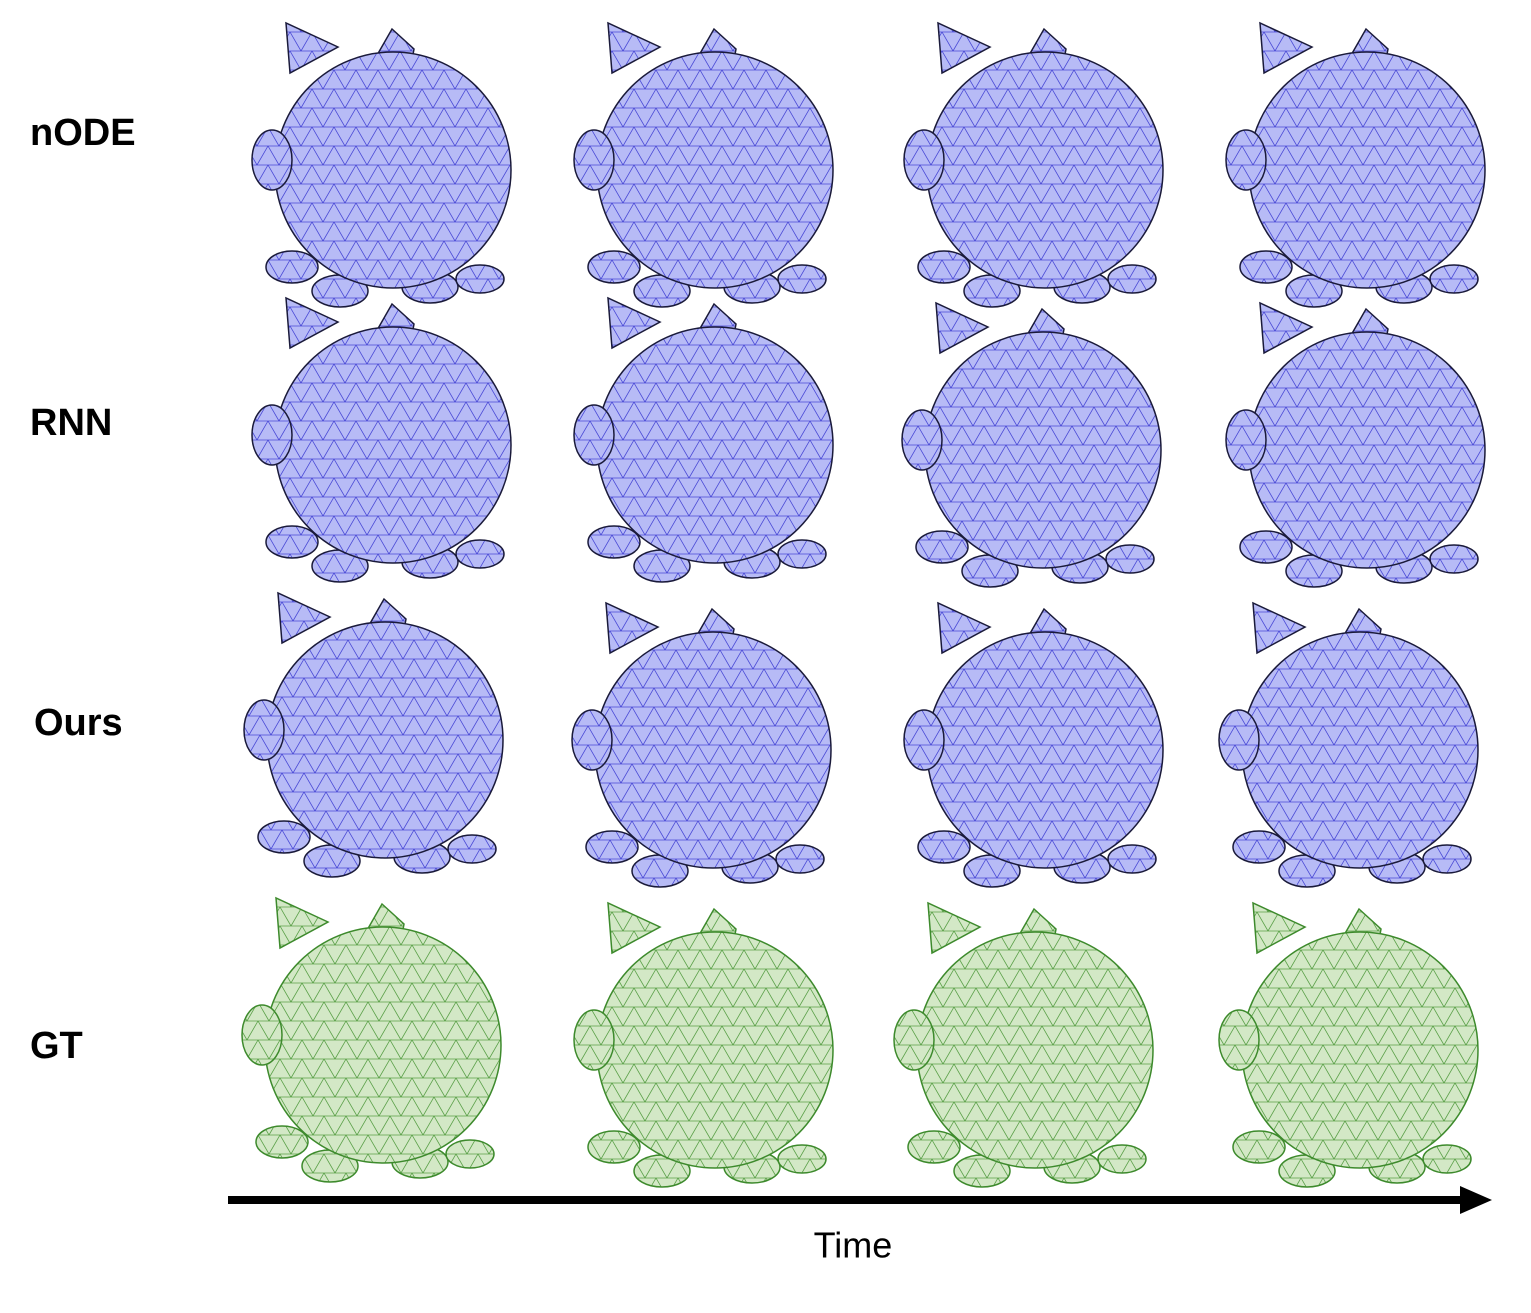 The width and height of the screenshot is (1531, 1313). What do you see at coordinates (71, 423) in the screenshot?
I see `row-label: RNN` at bounding box center [71, 423].